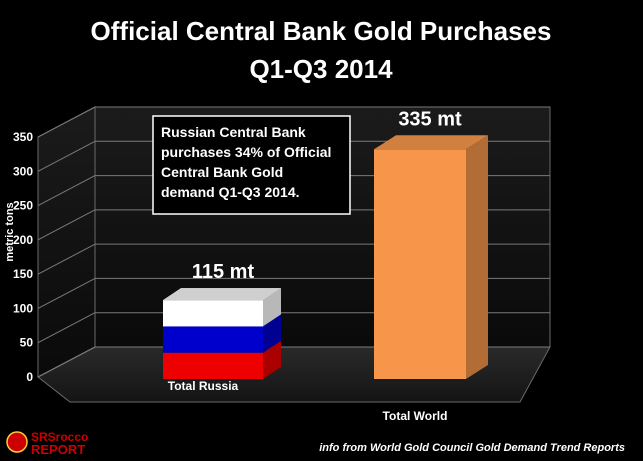 This screenshot has width=643, height=461. Describe the element at coordinates (213, 365) in the screenshot. I see `russia-bar-red-front` at that location.